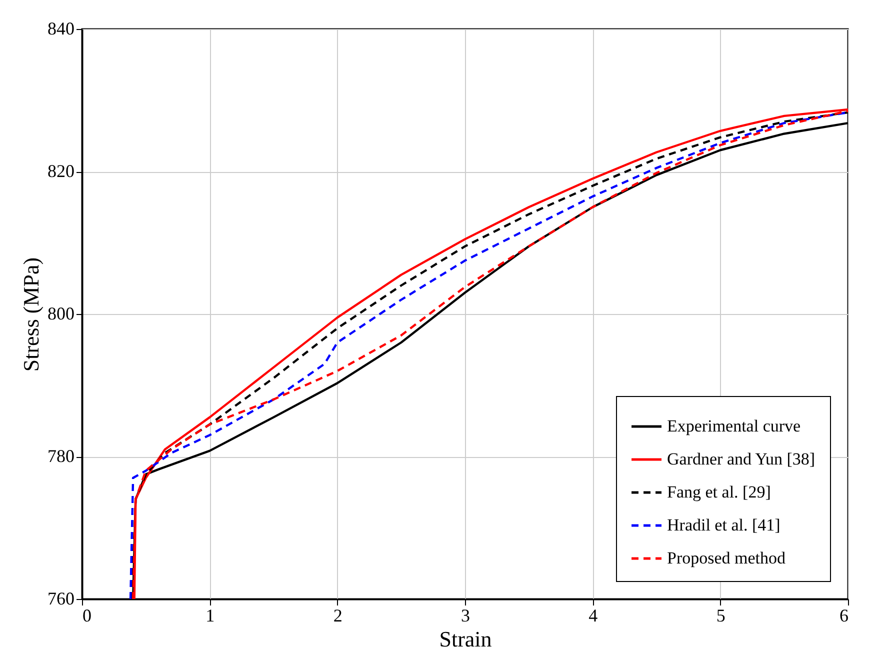 The image size is (884, 661). What do you see at coordinates (210, 616) in the screenshot?
I see `x-tick-label: 1` at bounding box center [210, 616].